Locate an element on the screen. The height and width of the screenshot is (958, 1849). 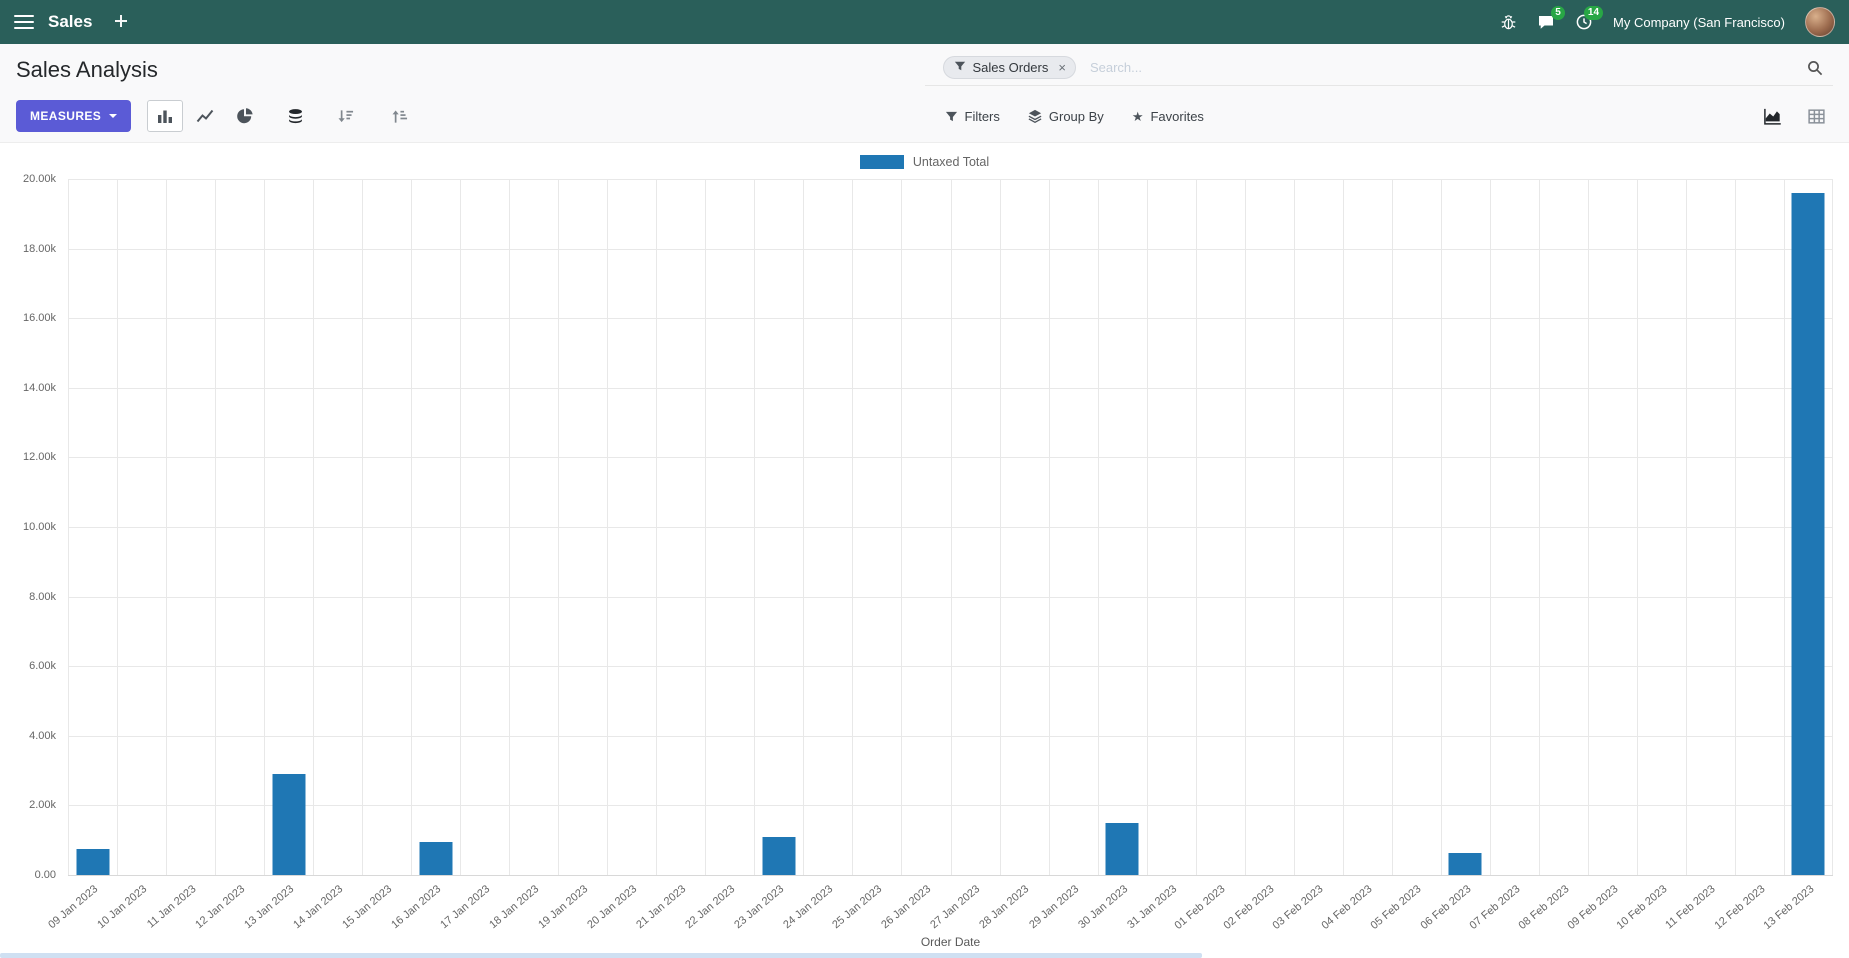
y-tick-label: 8.00k is located at coordinates (42, 596).